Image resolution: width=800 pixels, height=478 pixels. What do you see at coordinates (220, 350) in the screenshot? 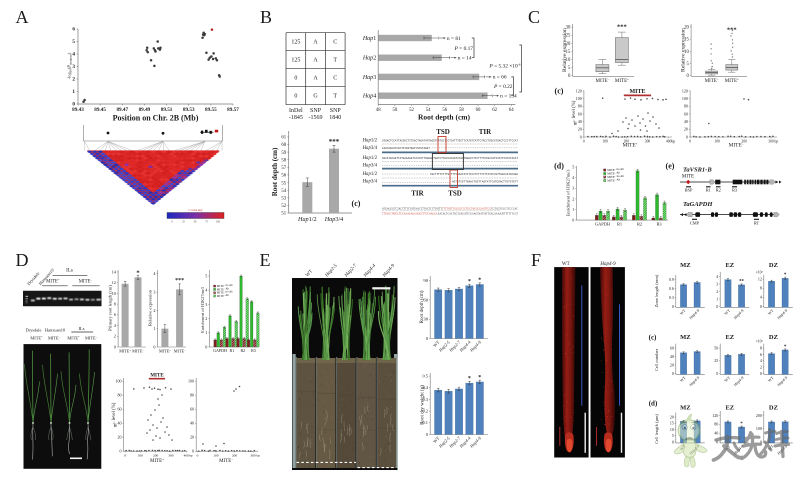
I see `svg-text: GAPDH` at bounding box center [220, 350].